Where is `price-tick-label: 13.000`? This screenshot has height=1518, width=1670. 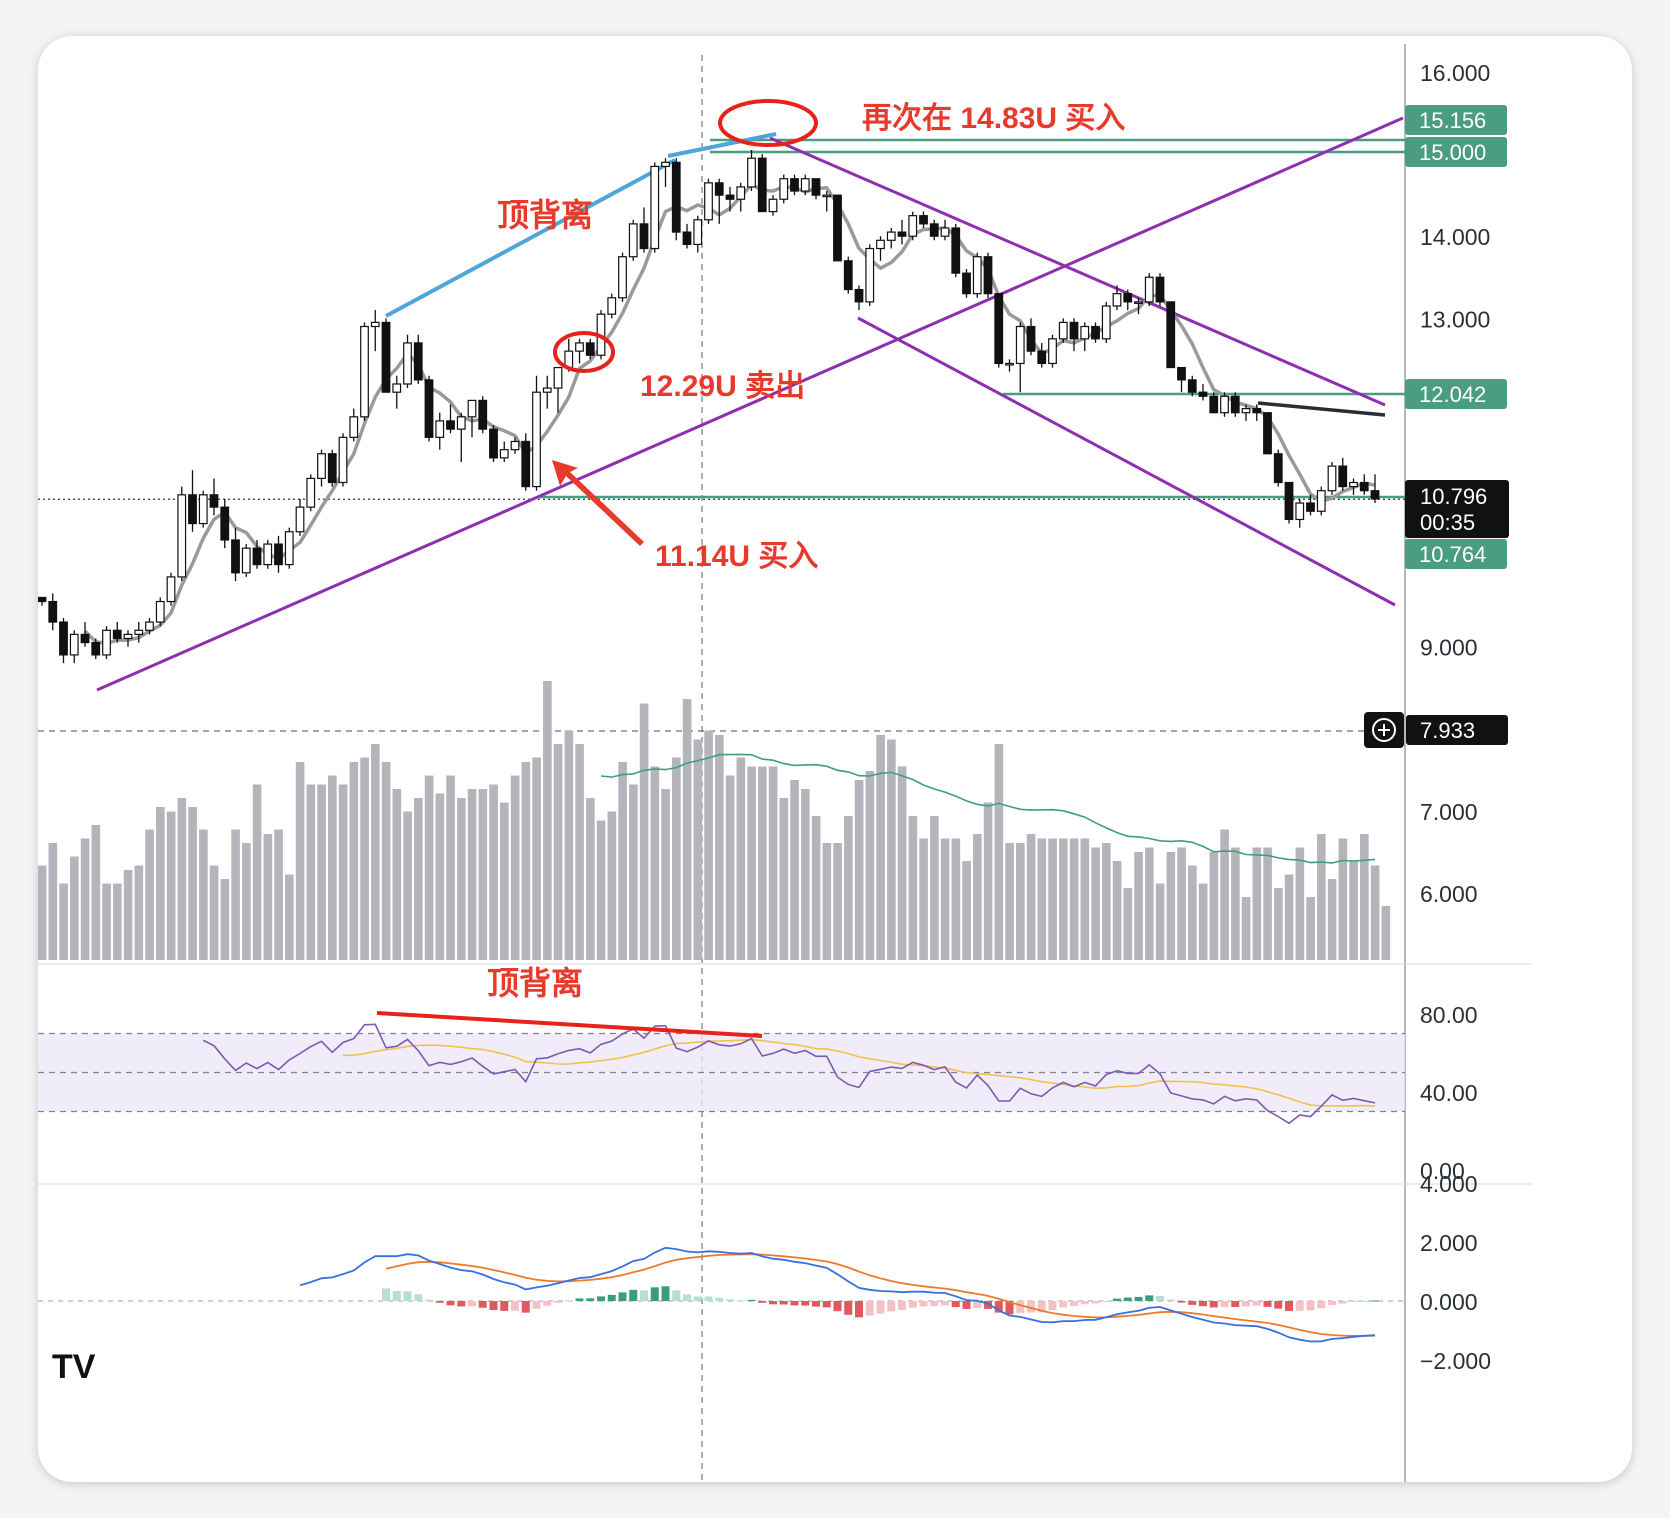
price-tick-label: 13.000 is located at coordinates (1455, 319).